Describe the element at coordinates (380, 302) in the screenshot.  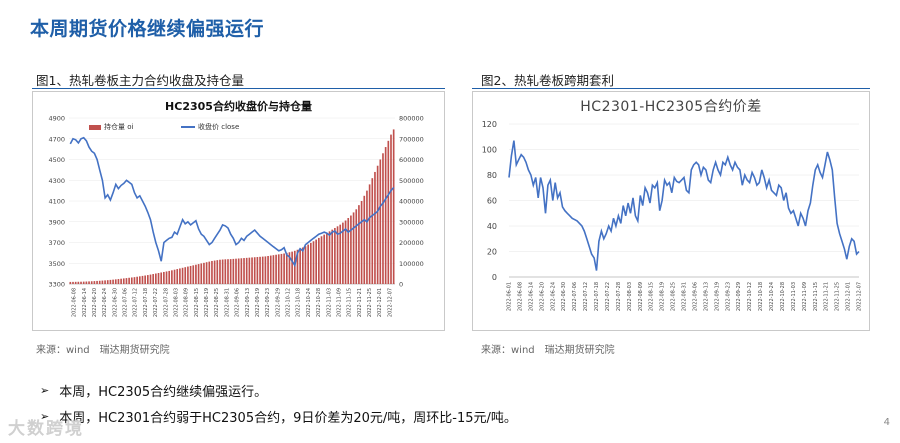
I see `x-tick-label: 2022-12-01` at that location.